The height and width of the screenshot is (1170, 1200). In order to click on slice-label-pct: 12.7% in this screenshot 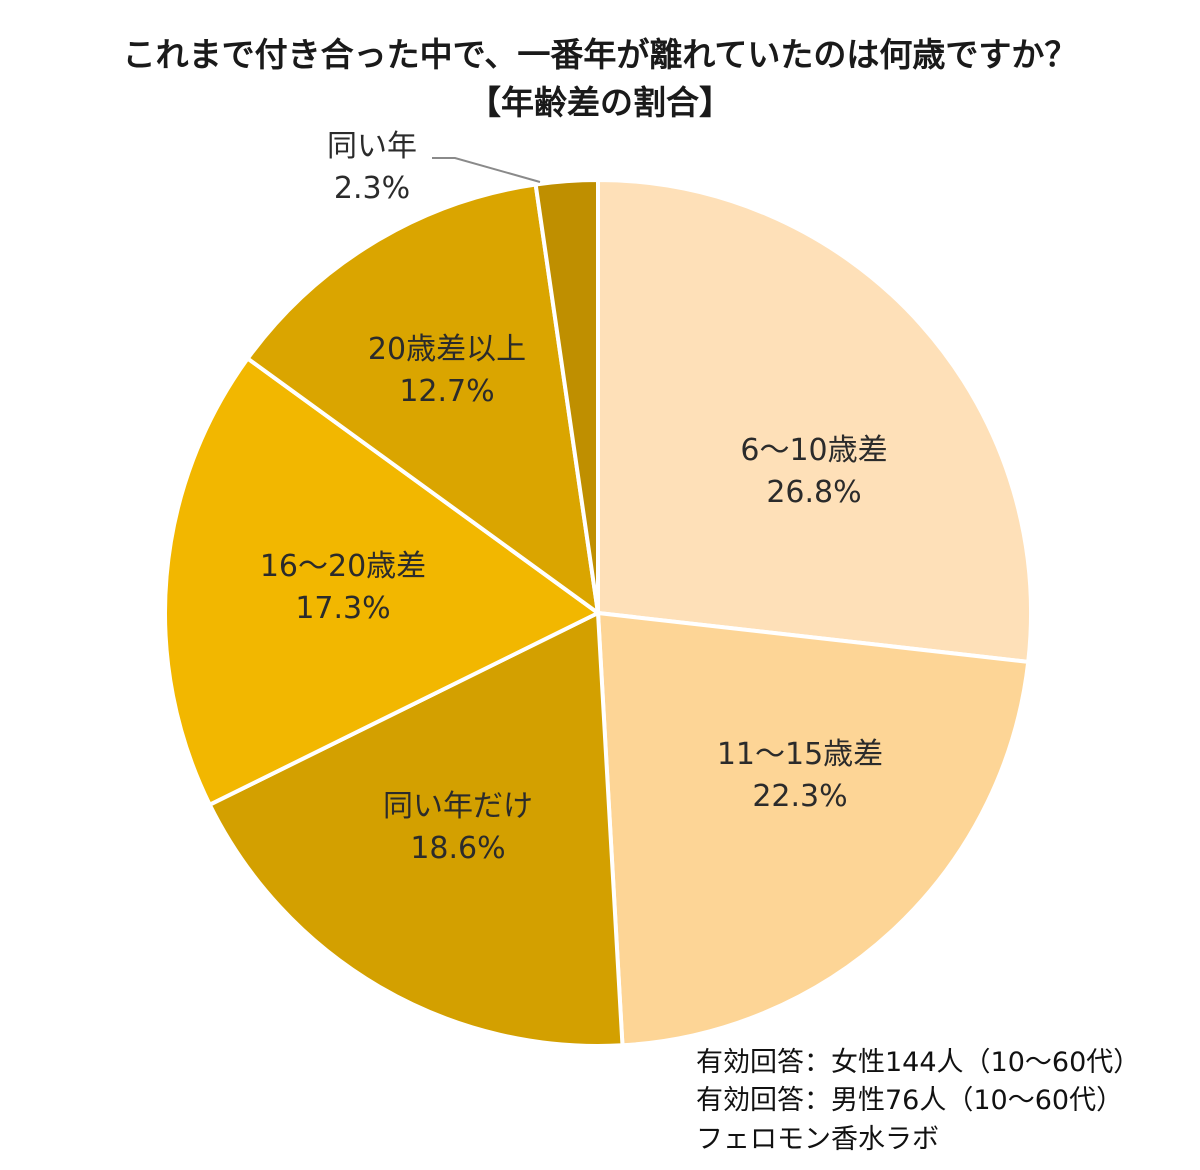, I will do `click(447, 391)`.